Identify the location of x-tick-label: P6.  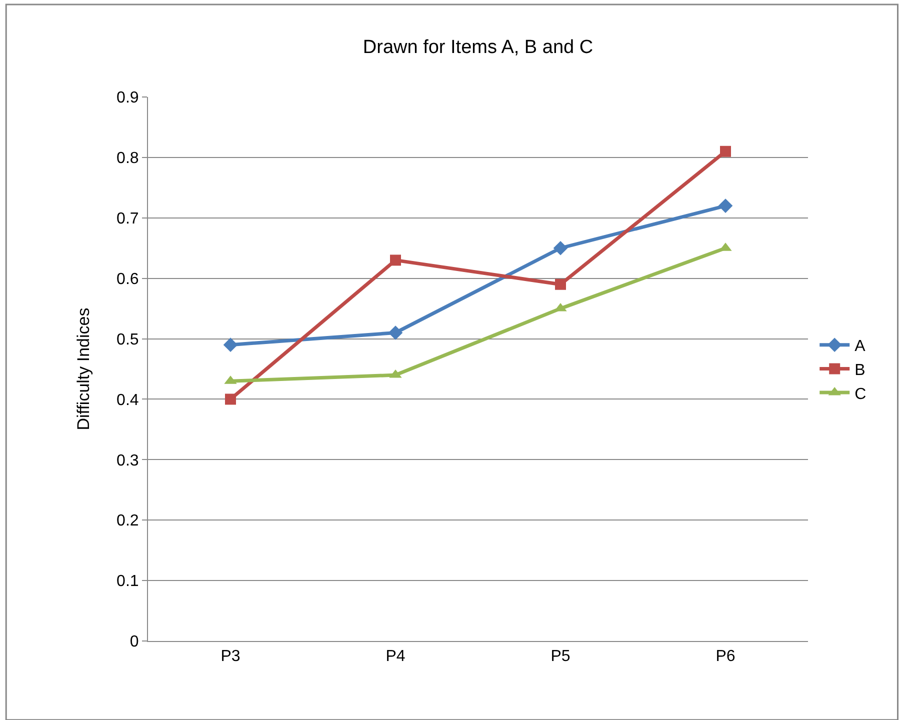
(726, 657).